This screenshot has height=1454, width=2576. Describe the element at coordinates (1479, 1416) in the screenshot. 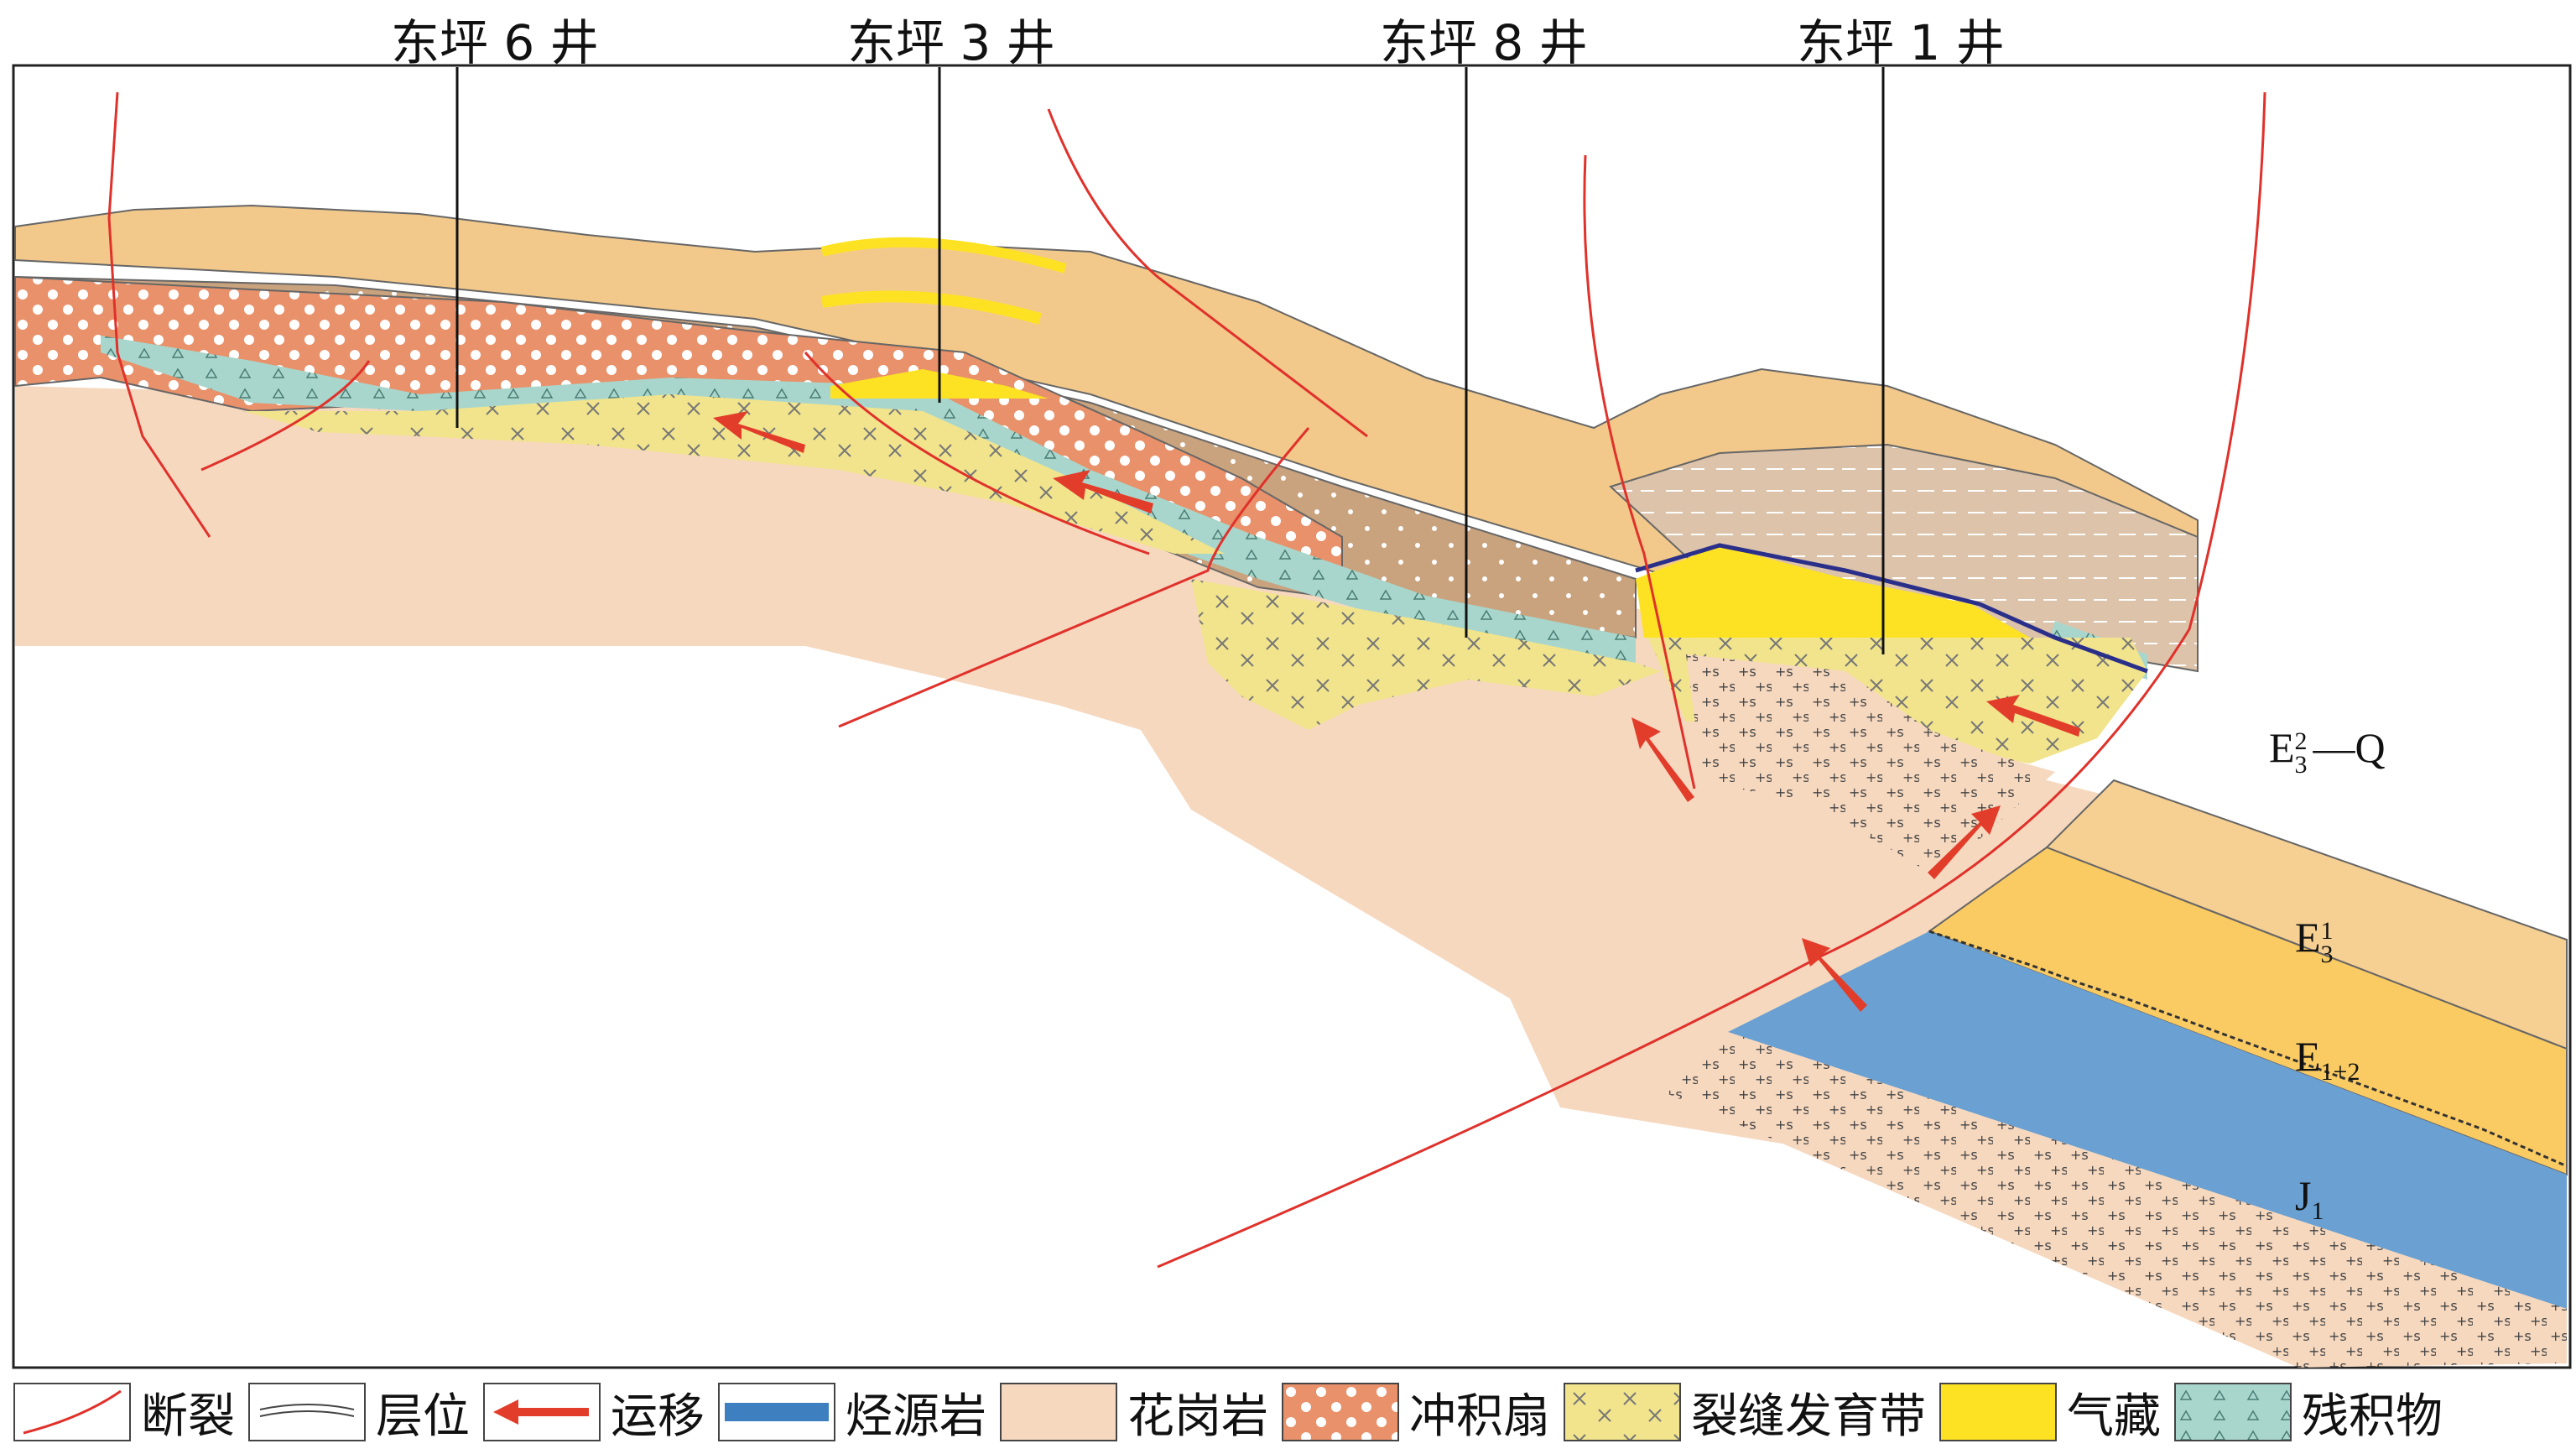

I see `legend-label-fan: 冲积扇` at that location.